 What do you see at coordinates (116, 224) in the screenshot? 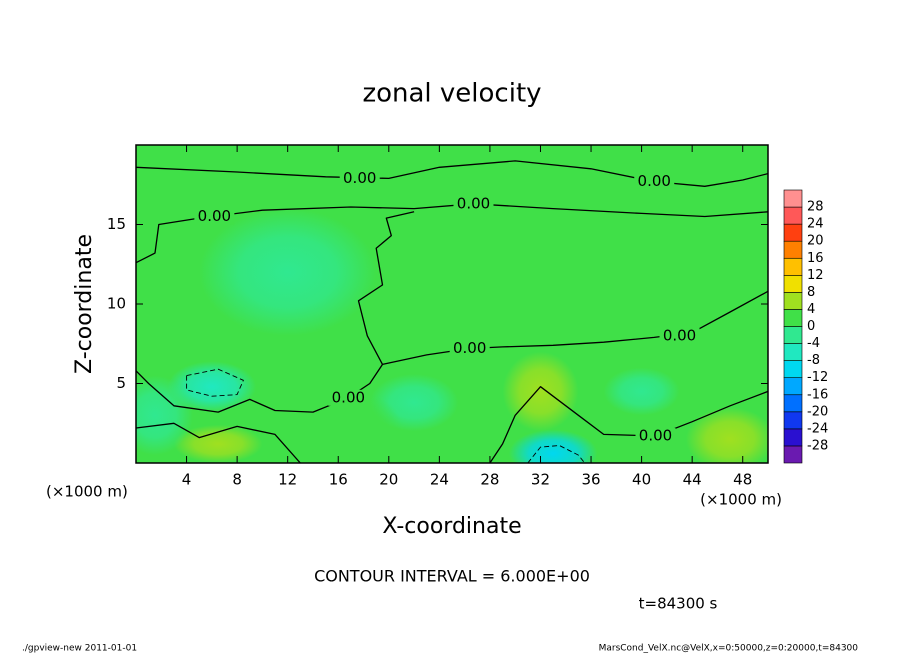
I see `y-tick-label: 15` at bounding box center [116, 224].